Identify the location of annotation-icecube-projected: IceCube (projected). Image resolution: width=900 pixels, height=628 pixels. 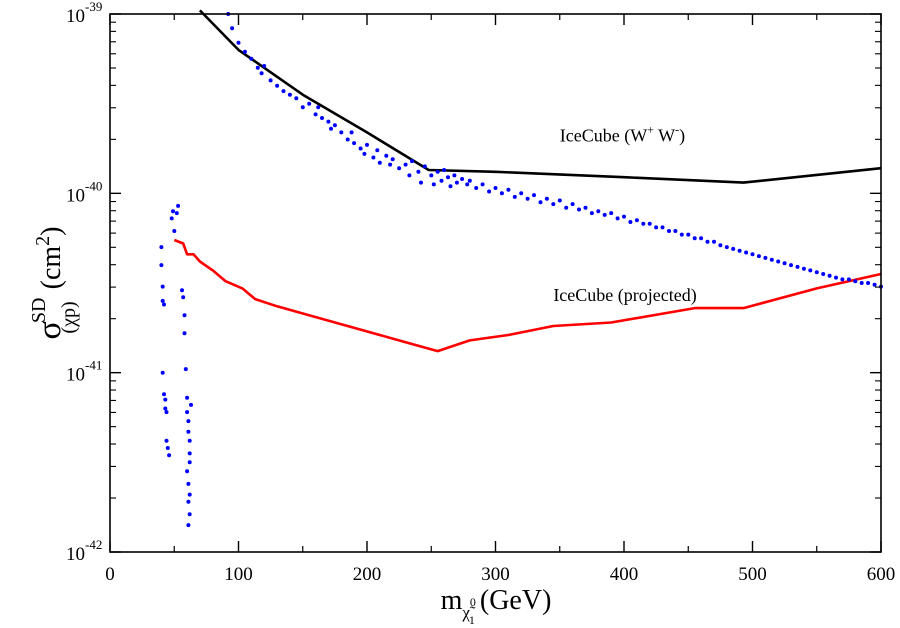
(624, 295).